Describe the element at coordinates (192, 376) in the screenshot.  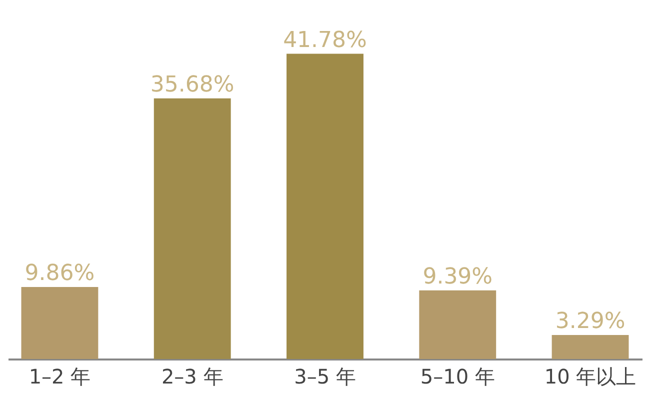
I see `x-tick-label: 2–3 年` at that location.